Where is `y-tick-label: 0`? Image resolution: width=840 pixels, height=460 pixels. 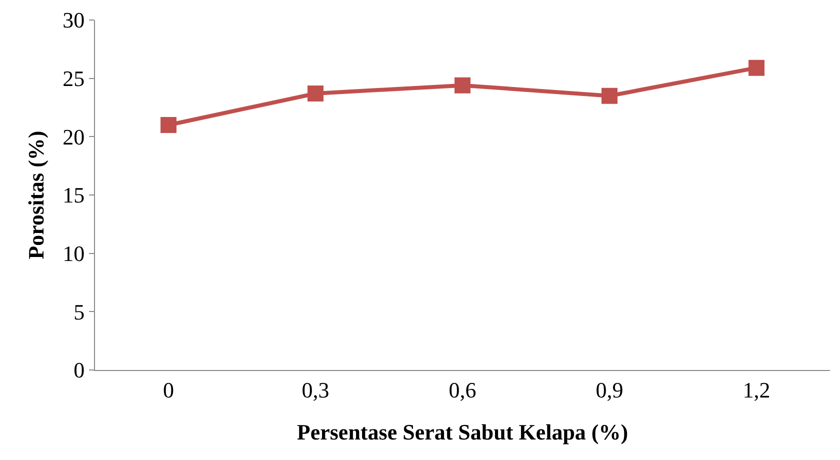
y-tick-label: 0 is located at coordinates (79, 370).